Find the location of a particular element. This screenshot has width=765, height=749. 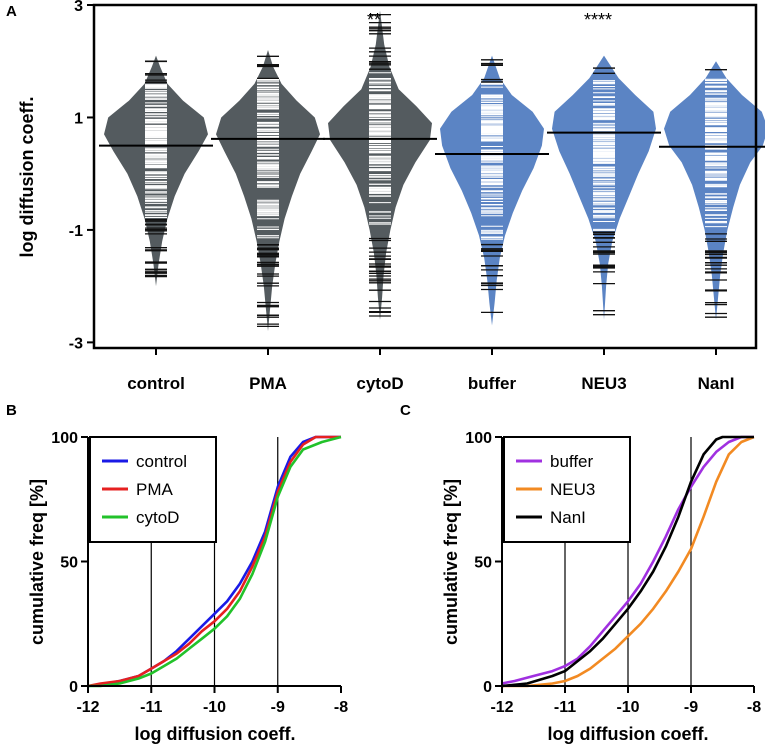

panel-b-ylabel: cumulative freq [%] is located at coordinates (37, 562).